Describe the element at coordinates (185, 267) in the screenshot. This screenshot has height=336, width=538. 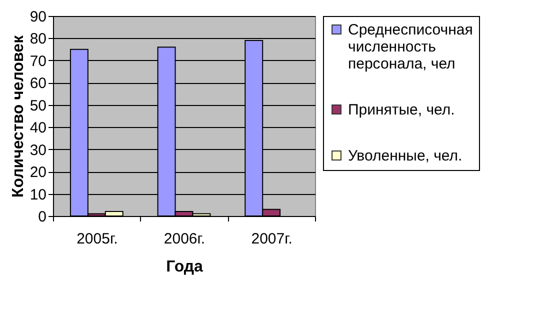
I see `x-axis-title: Года` at that location.